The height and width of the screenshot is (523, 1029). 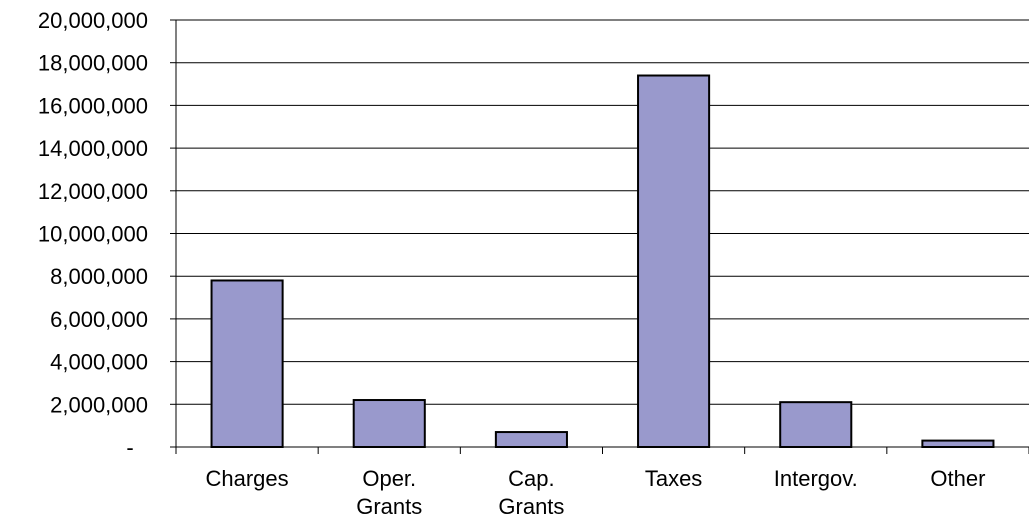 I want to click on y-tick-label: 20,000,000, so click(x=93, y=20).